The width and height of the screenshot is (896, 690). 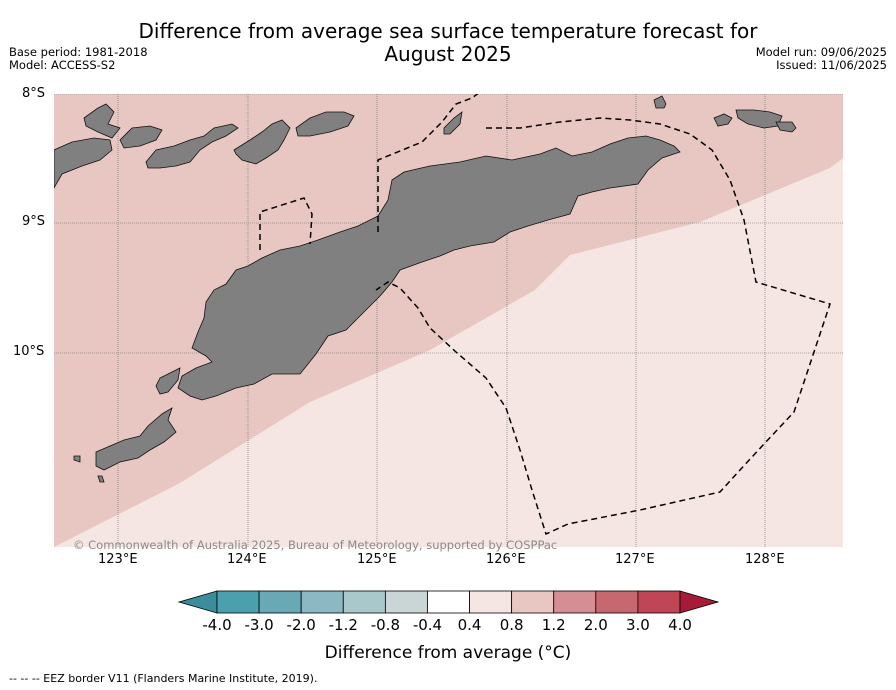 What do you see at coordinates (427, 625) in the screenshot?
I see `colorbar-tick-label: -0.4` at bounding box center [427, 625].